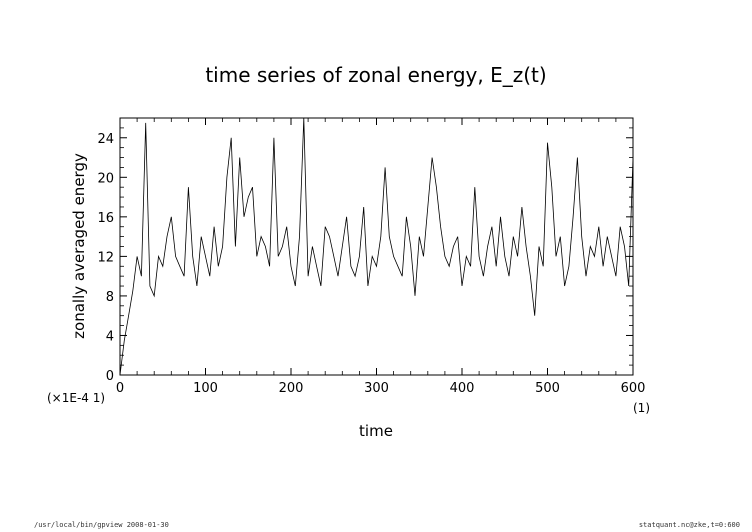 The width and height of the screenshot is (752, 532). Describe the element at coordinates (547, 388) in the screenshot. I see `x-tick-label: 500` at that location.